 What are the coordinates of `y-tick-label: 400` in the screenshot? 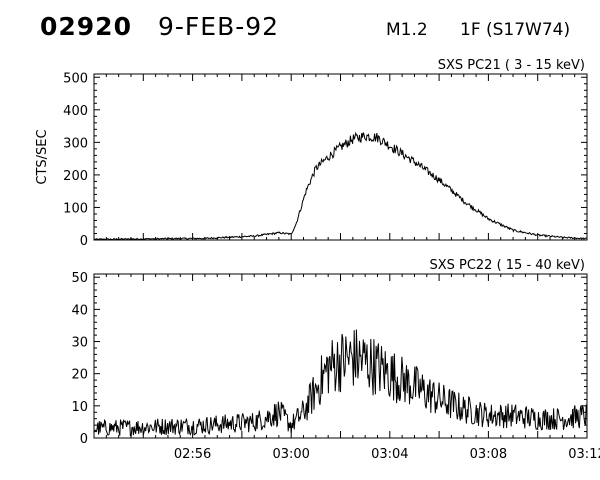 It's located at (75, 111).